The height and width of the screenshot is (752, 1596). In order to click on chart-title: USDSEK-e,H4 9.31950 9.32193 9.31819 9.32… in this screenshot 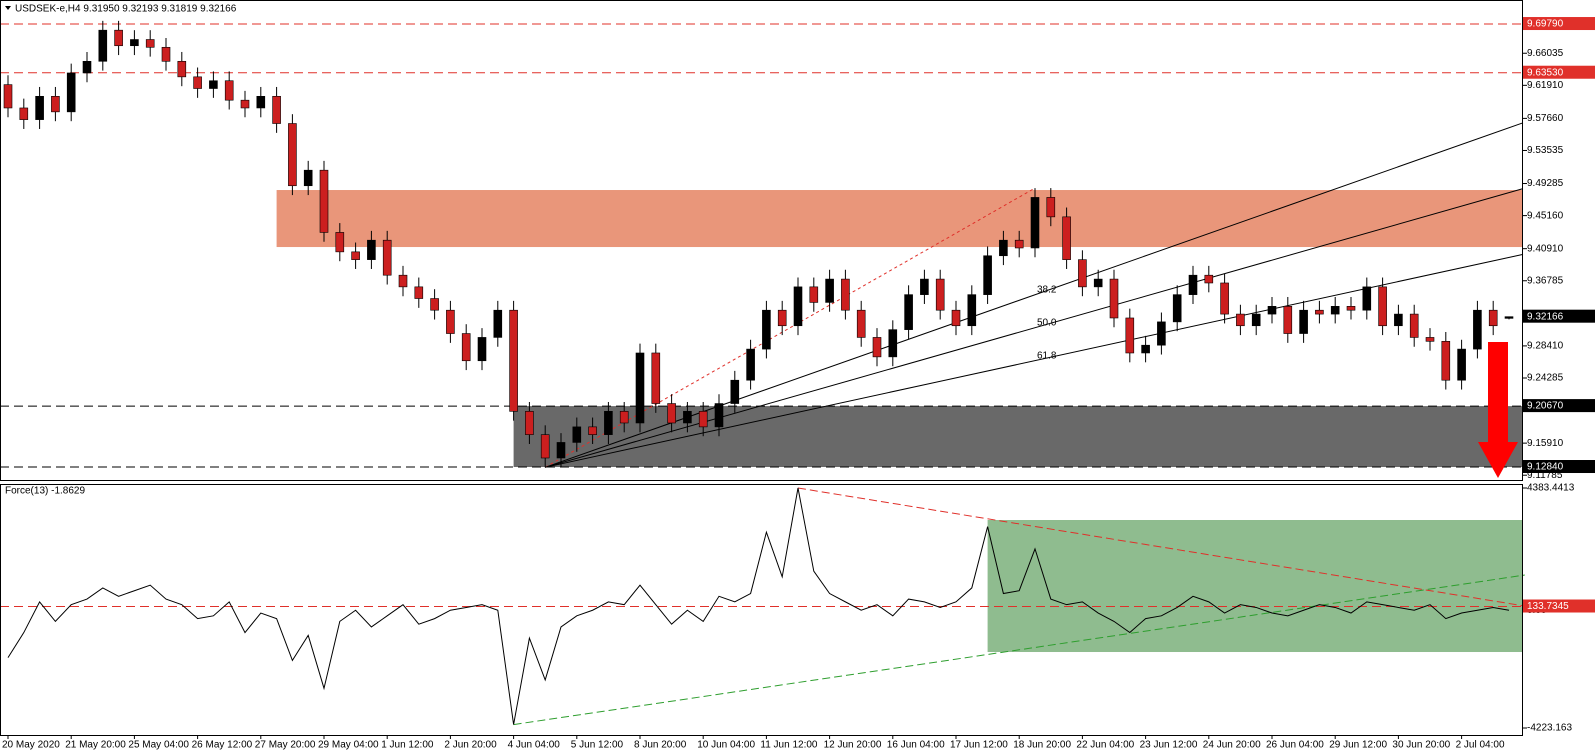, I will do `click(126, 9)`.